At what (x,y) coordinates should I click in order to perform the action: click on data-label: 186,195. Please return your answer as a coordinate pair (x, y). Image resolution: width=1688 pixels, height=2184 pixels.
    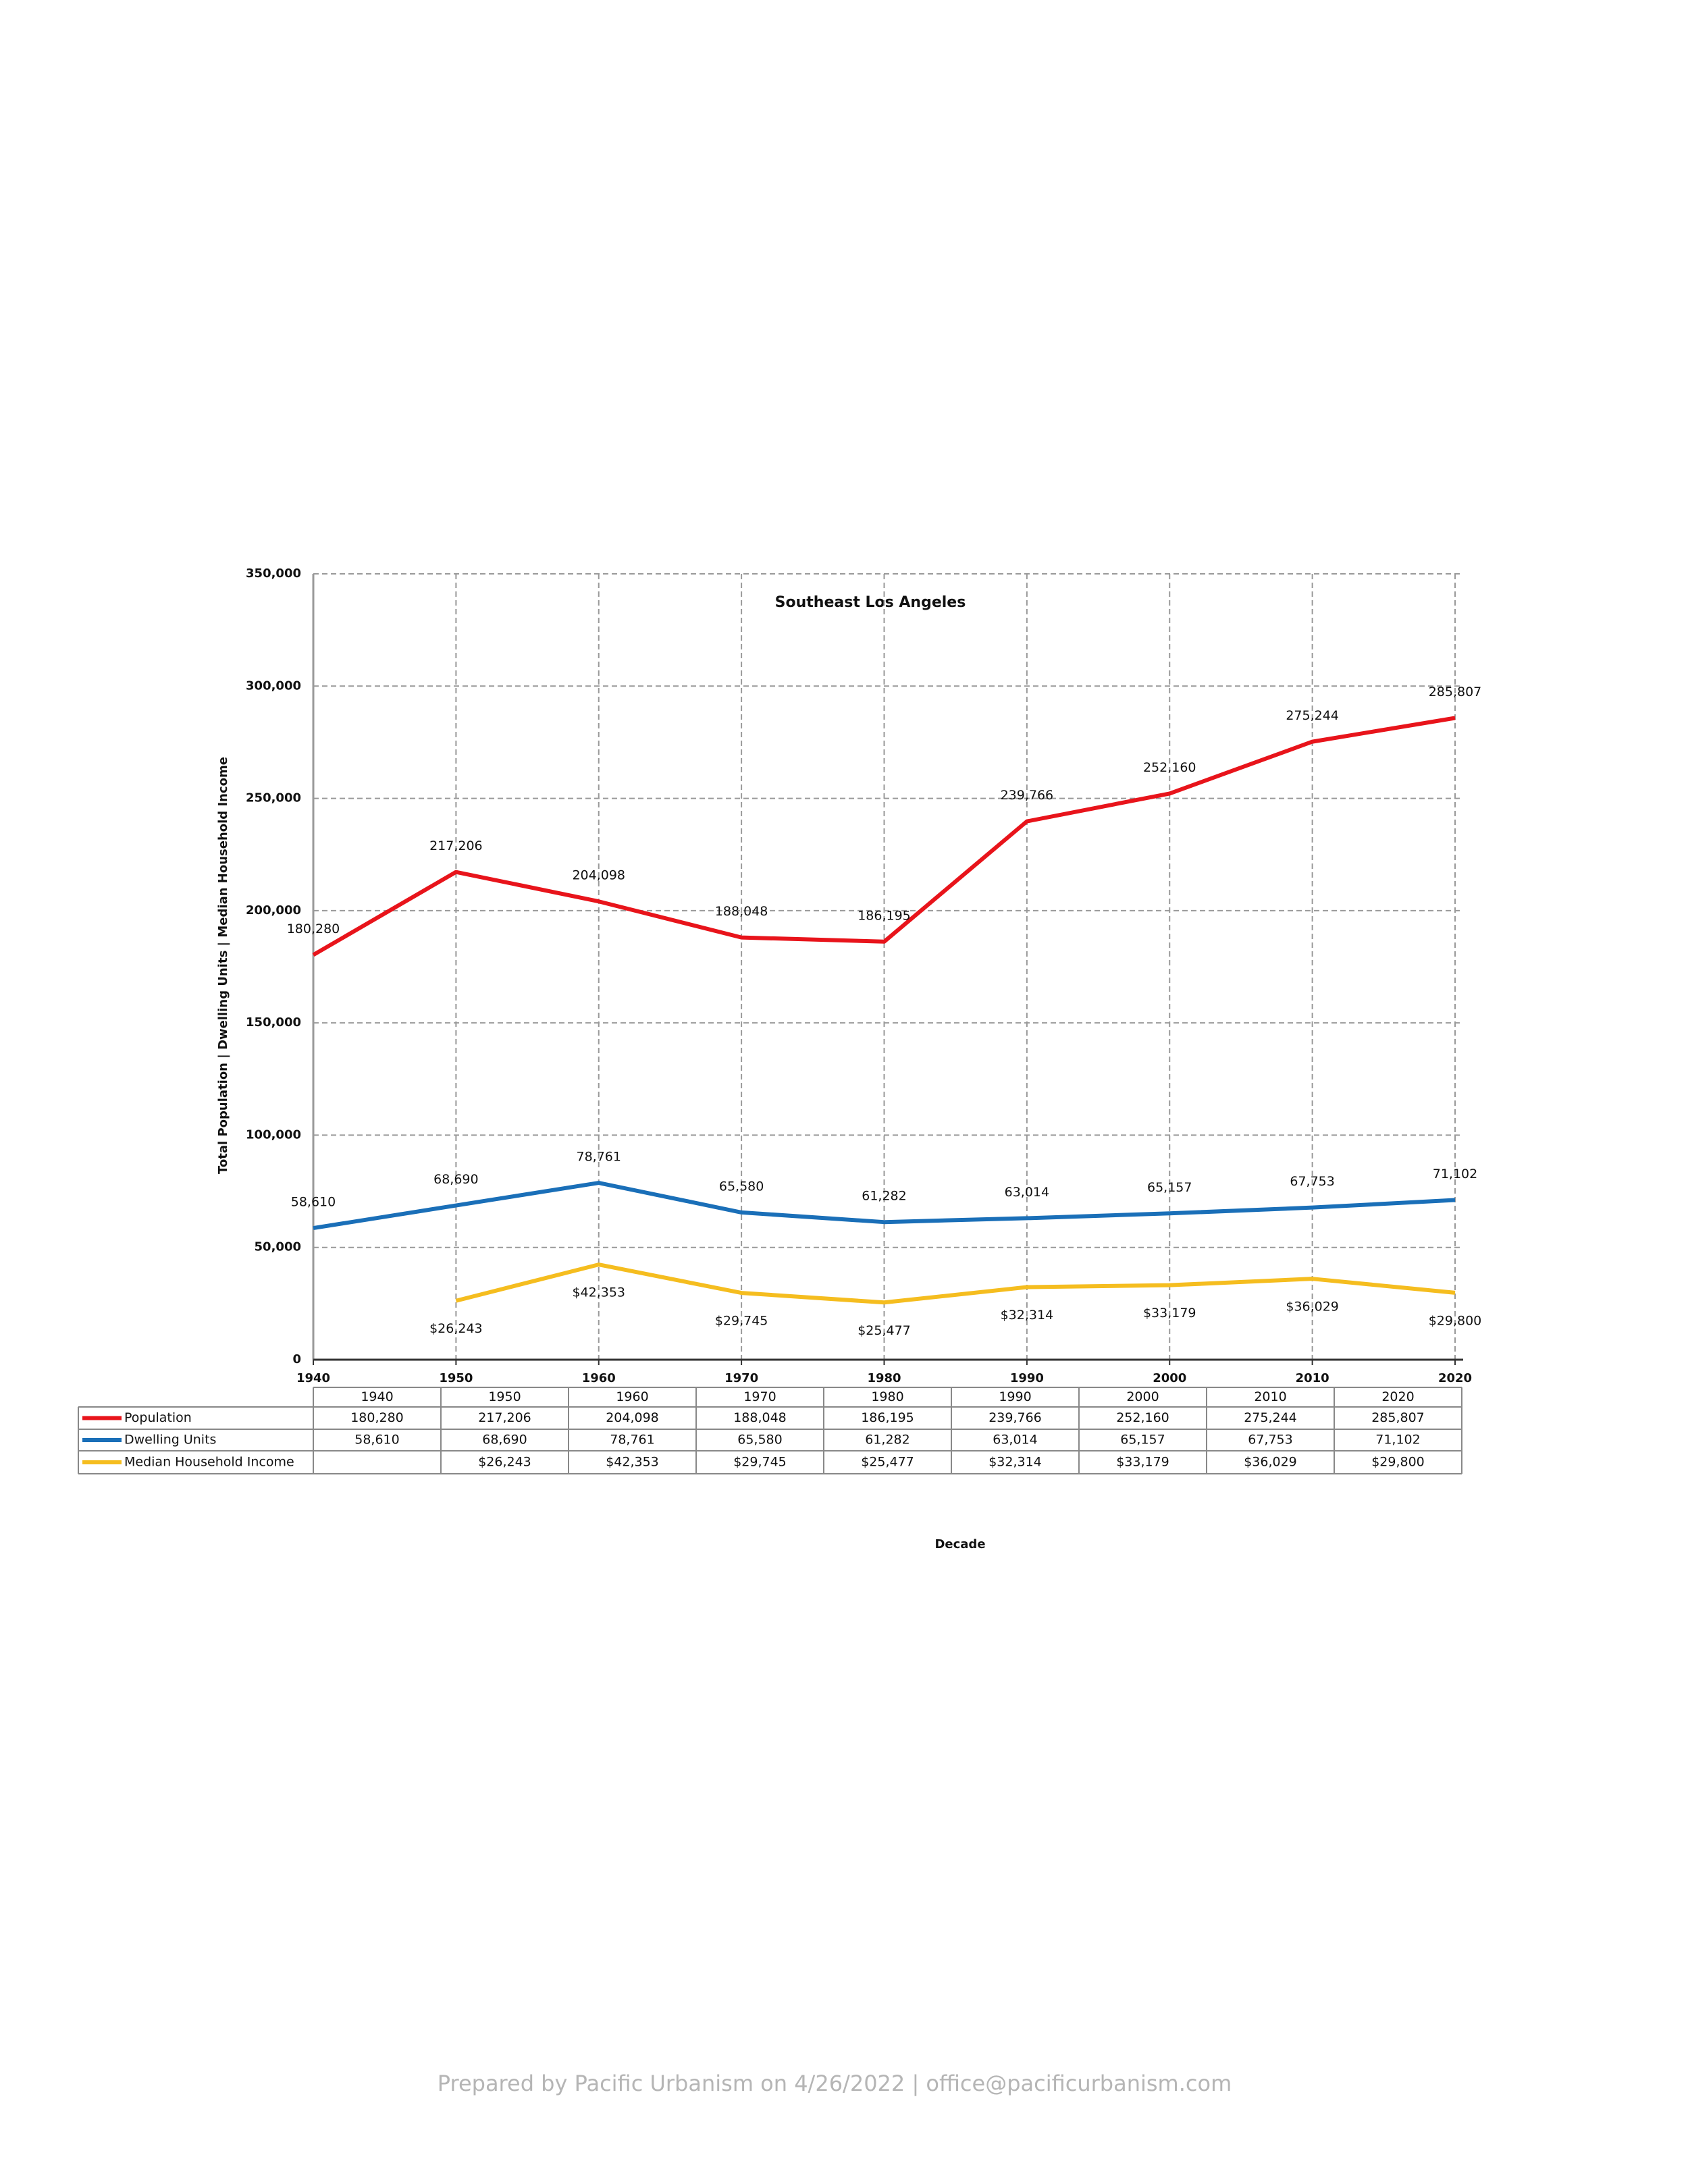
    Looking at the image, I should click on (884, 915).